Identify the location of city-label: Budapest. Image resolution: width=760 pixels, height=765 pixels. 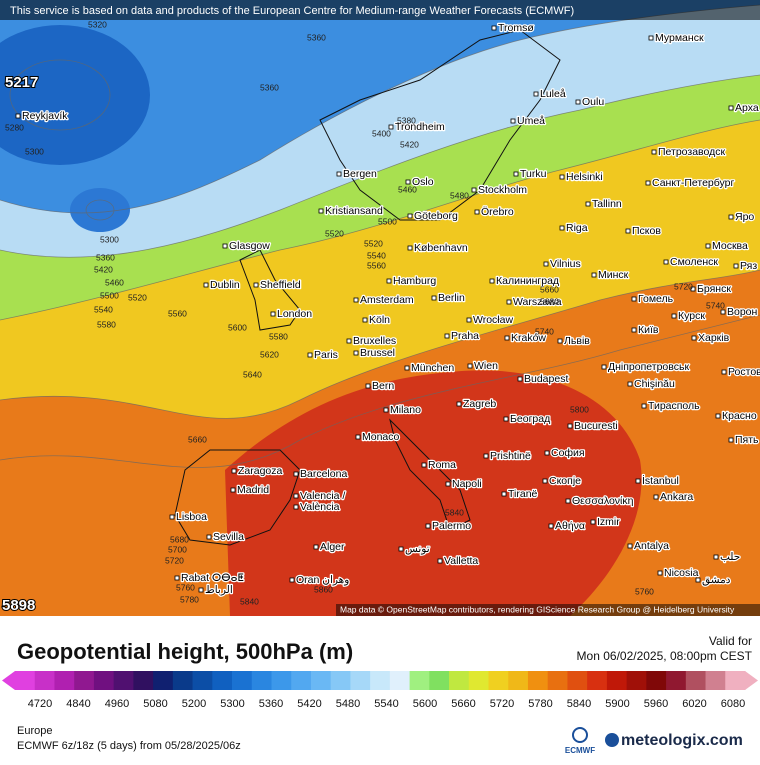
(546, 379).